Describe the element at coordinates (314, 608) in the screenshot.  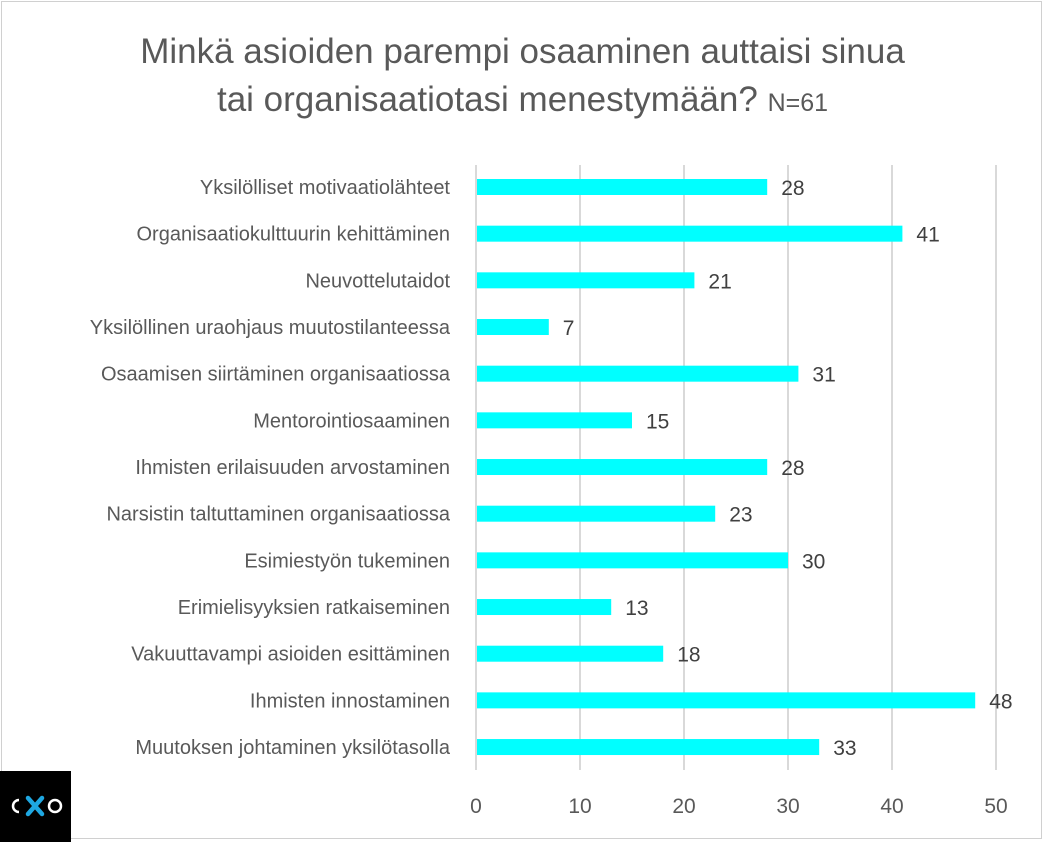
I see `category-label: Erimielisyyksien ratkaiseminen` at that location.